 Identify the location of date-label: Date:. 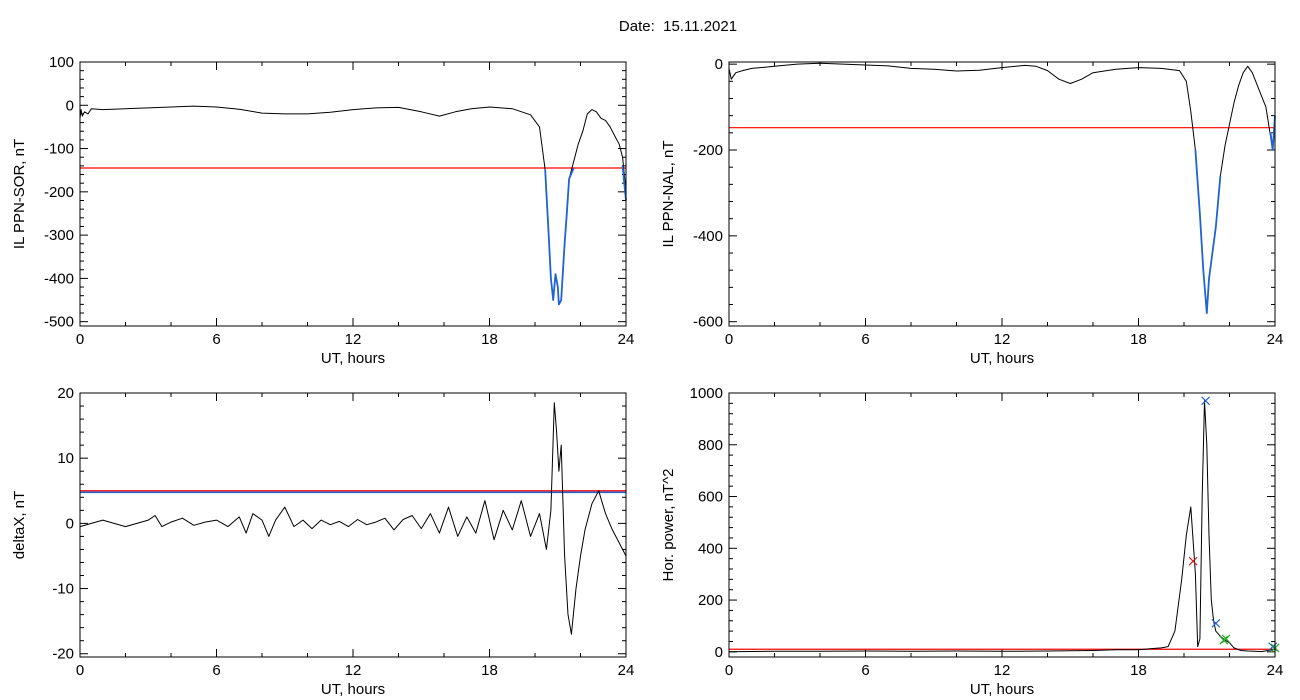
(636, 26).